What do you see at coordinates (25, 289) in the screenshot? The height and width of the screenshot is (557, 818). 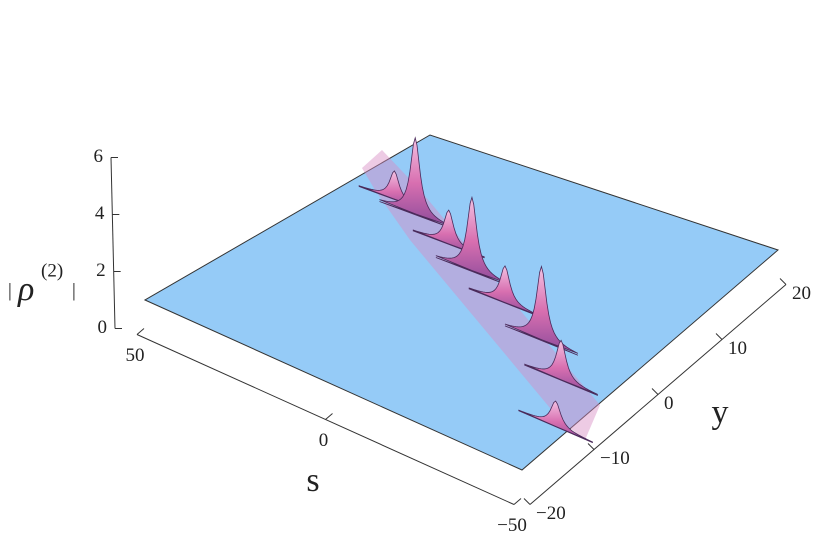 I see `z-title-symbol: ρ` at bounding box center [25, 289].